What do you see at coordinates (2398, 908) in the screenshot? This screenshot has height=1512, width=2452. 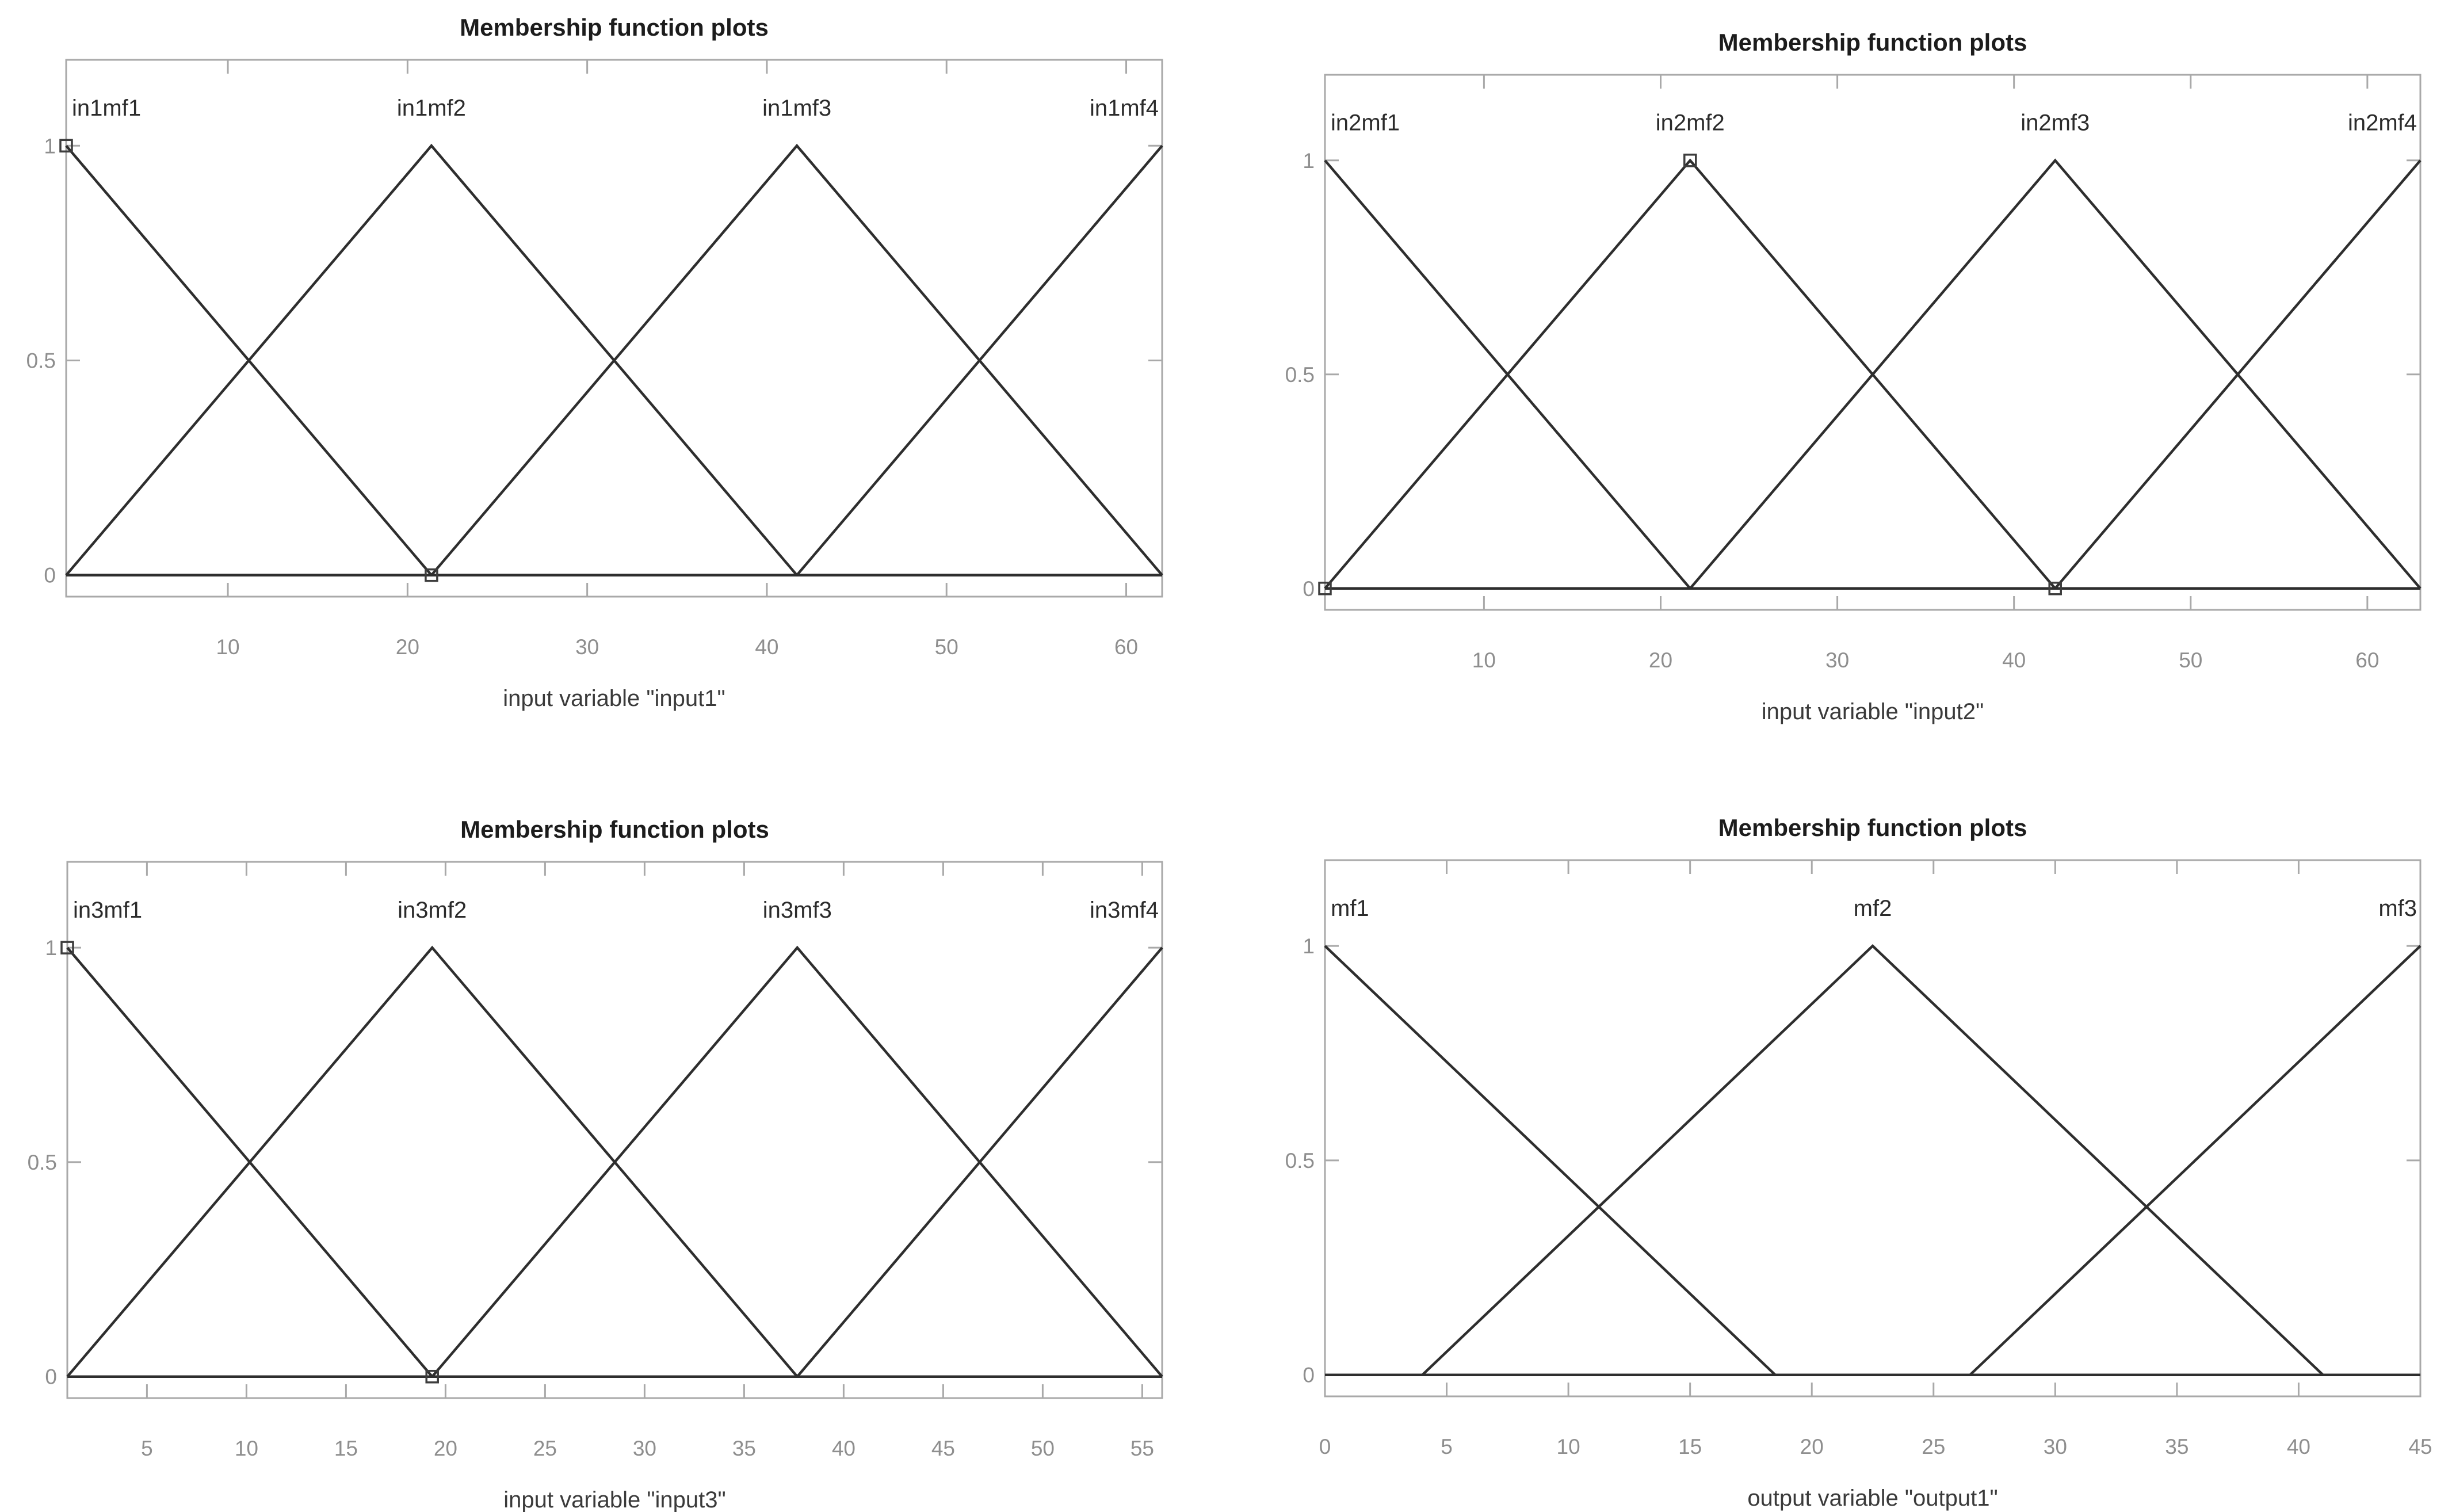 I see `mf-label-mf3: mf3` at bounding box center [2398, 908].